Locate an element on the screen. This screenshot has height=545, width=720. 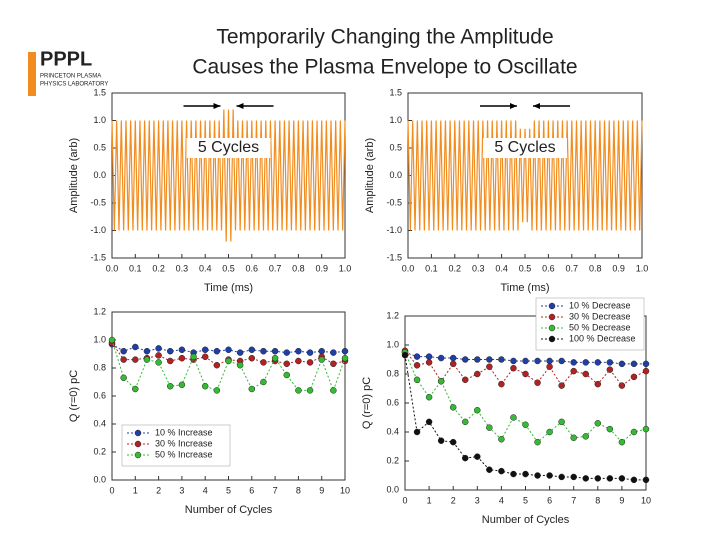
legend-label: 50 % Decrease is located at coordinates (600, 327).